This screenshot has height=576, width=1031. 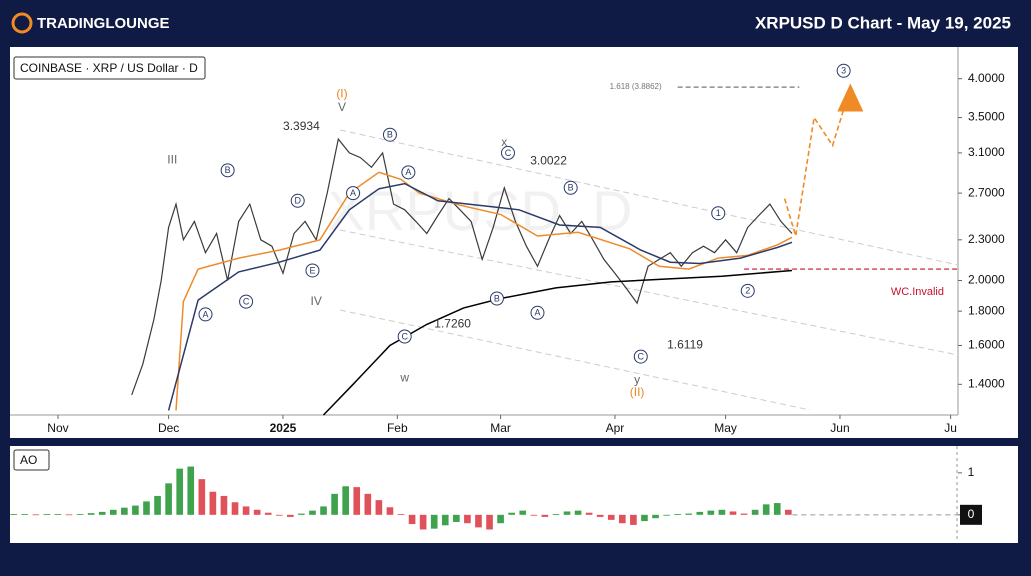 What do you see at coordinates (986, 310) in the screenshot?
I see `y-tick-label: 1.8000` at bounding box center [986, 310].